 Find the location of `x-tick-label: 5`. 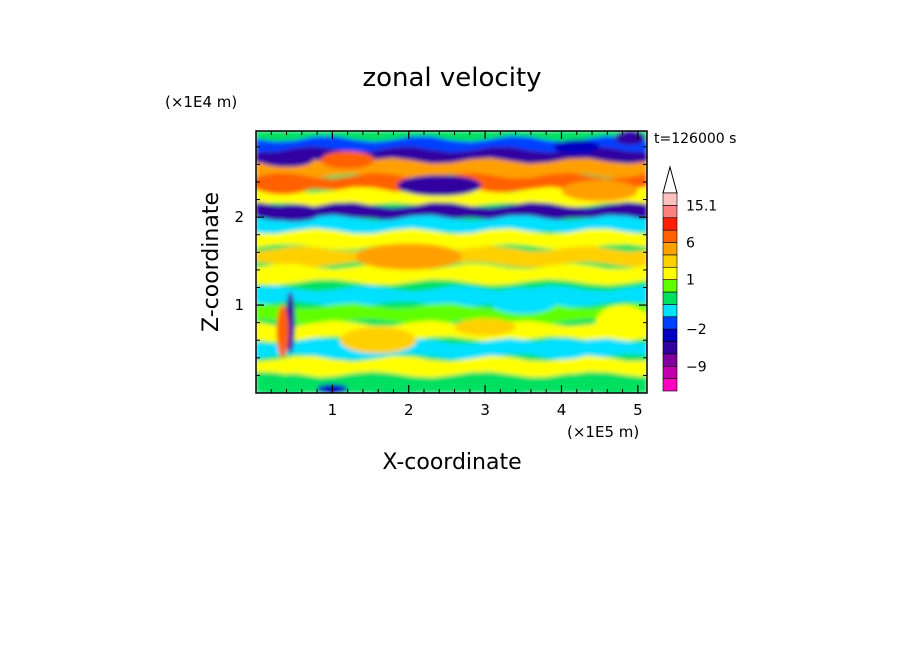

x-tick-label: 5 is located at coordinates (638, 410).